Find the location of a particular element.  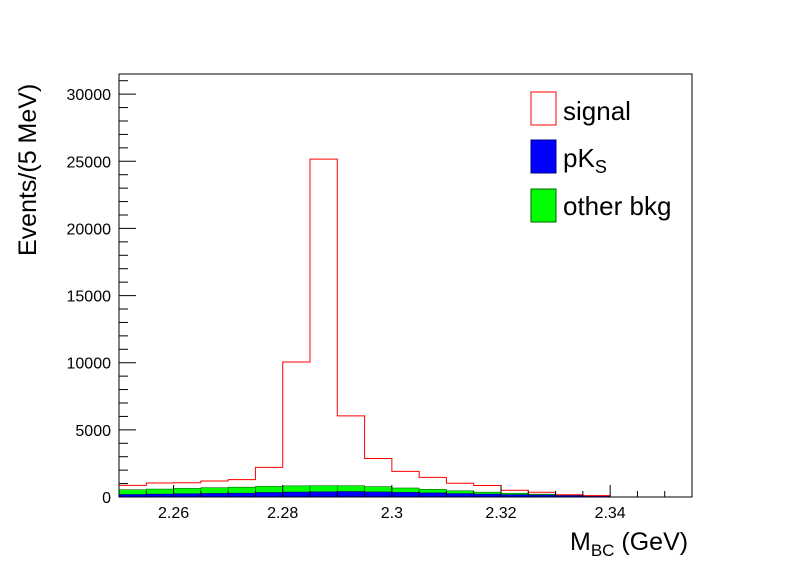

y-tick-label: 0 is located at coordinates (106, 498).